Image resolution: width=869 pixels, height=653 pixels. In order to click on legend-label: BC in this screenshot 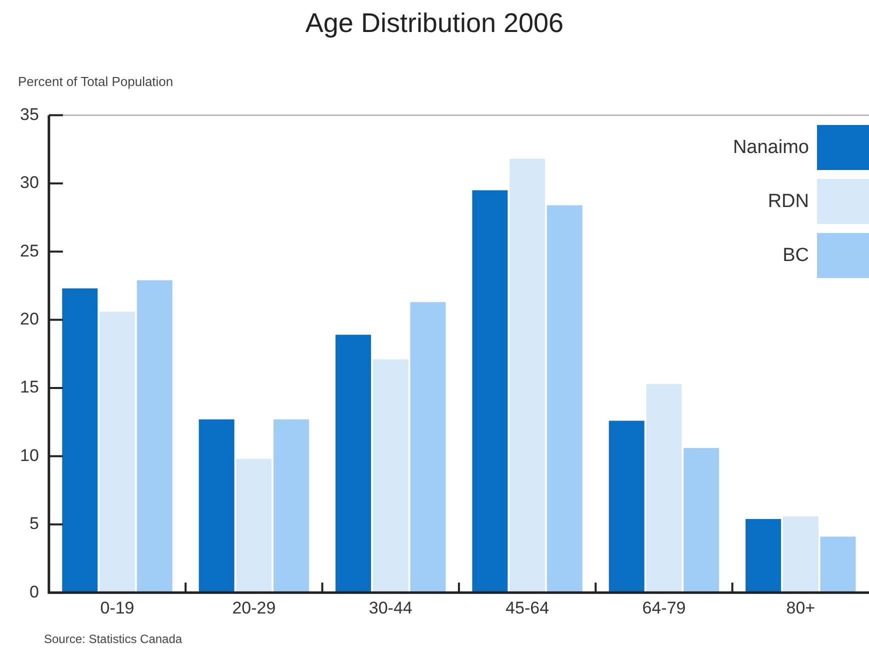, I will do `click(795, 255)`.